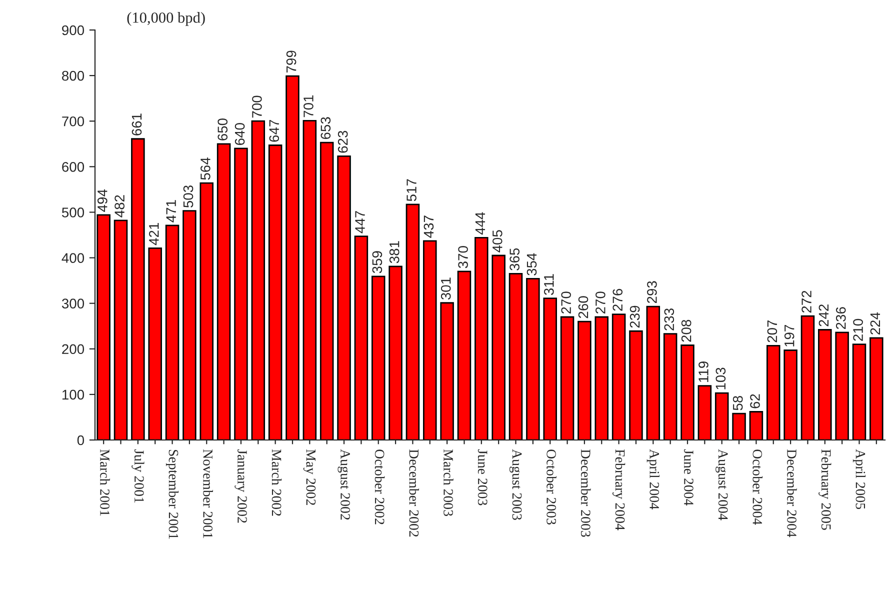 This screenshot has width=891, height=592. I want to click on data-label: 103, so click(721, 379).